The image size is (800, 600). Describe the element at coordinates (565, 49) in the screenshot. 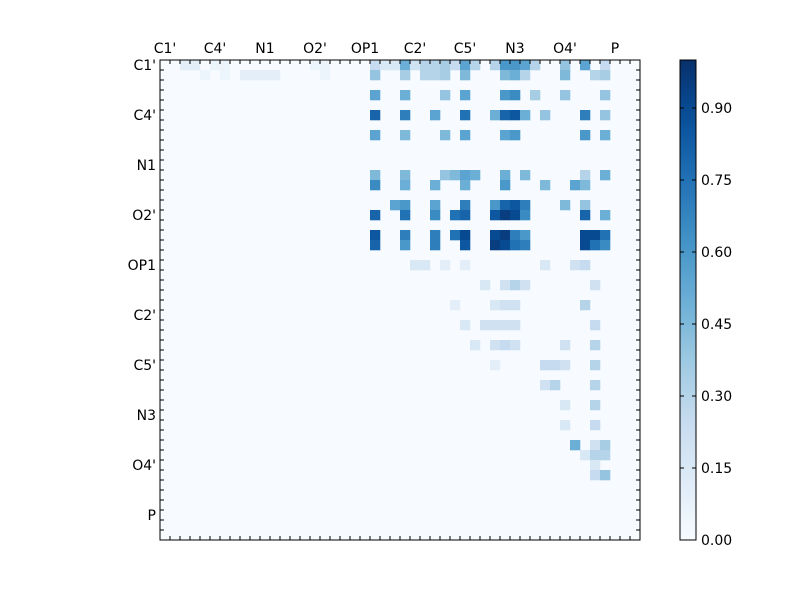

I see `x-tick-label: O4'` at that location.